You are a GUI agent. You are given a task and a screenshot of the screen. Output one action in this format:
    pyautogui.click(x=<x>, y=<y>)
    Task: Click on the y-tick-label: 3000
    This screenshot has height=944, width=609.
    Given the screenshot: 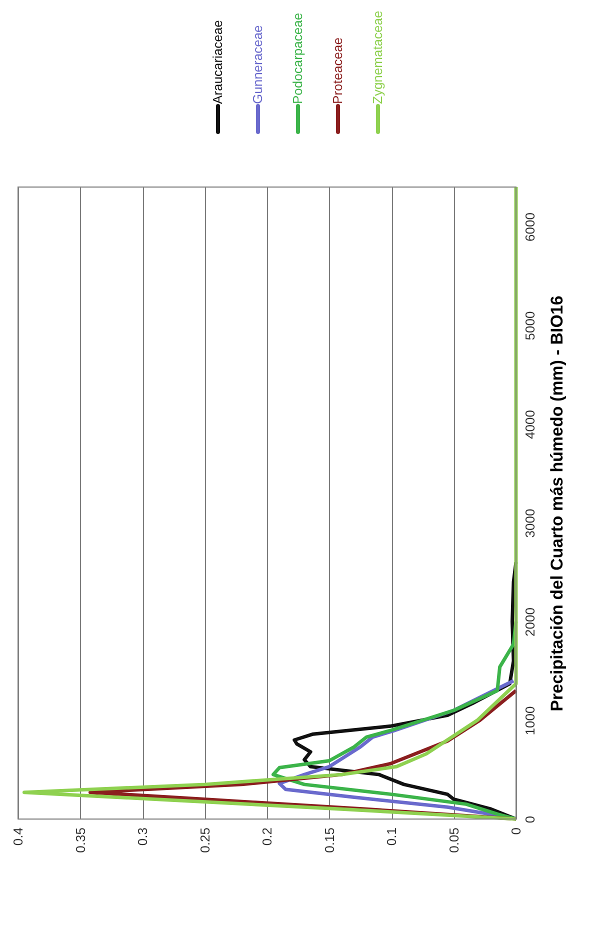 What is the action you would take?
    pyautogui.click(x=530, y=523)
    